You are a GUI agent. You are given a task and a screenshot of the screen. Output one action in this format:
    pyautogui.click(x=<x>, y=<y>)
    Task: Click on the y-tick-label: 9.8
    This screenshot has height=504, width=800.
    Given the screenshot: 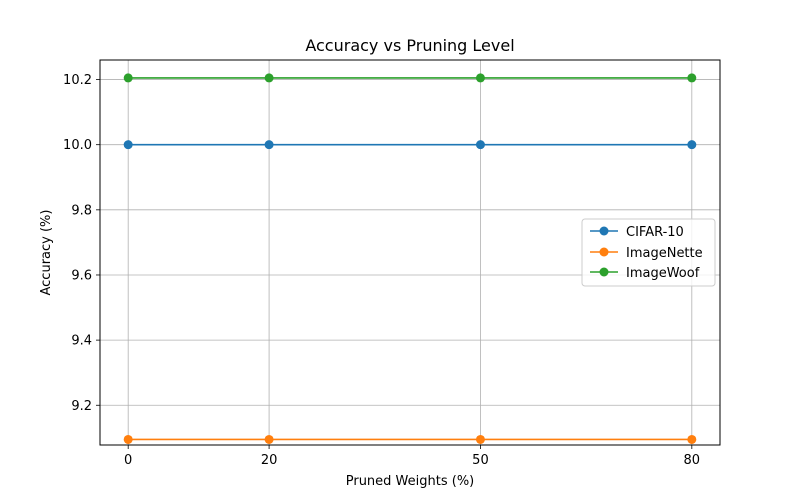 What is the action you would take?
    pyautogui.click(x=81, y=210)
    